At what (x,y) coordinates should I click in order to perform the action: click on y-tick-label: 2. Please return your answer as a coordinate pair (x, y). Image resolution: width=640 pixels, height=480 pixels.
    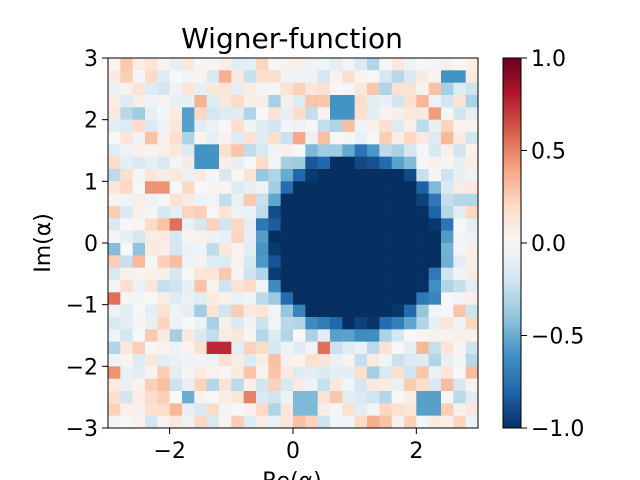
    Looking at the image, I should click on (91, 121).